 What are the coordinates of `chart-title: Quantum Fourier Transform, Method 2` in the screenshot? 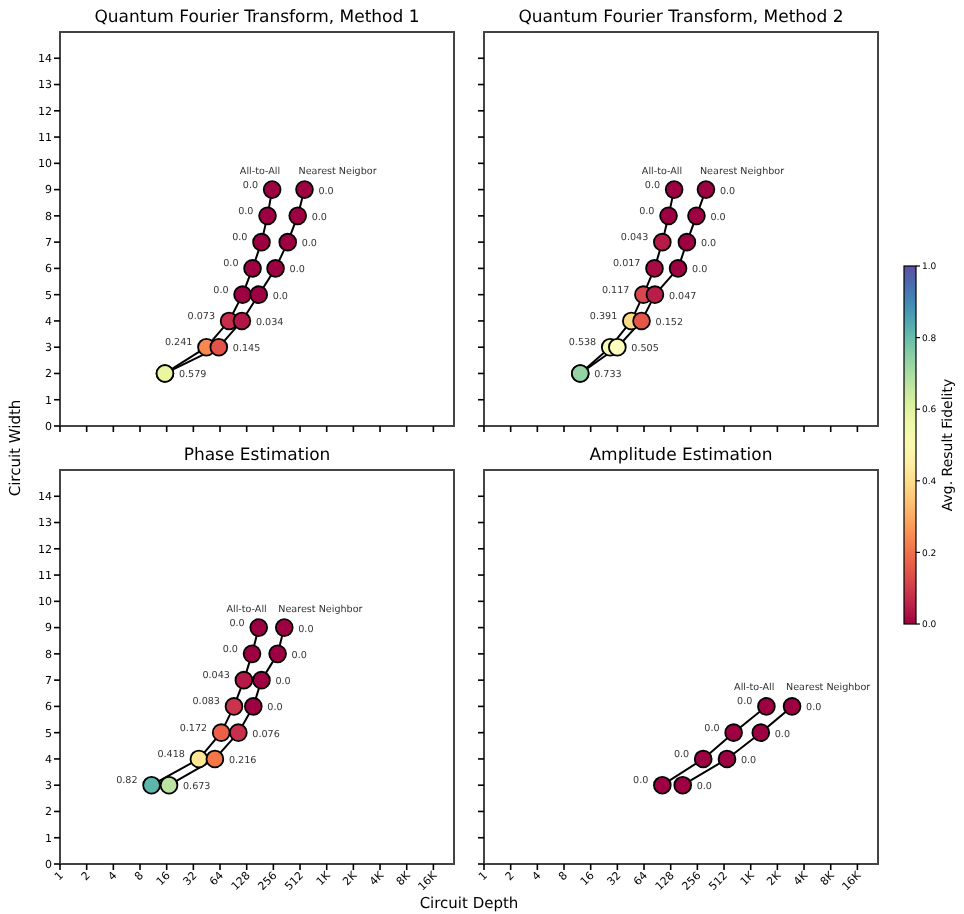 It's located at (681, 18).